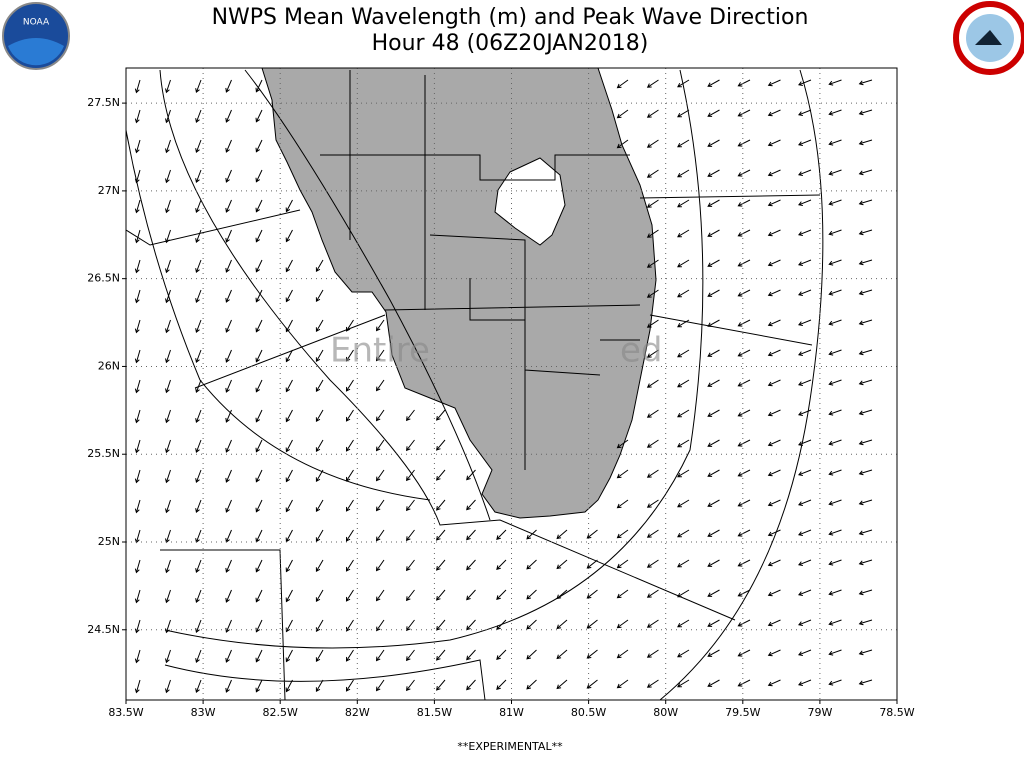  Describe the element at coordinates (109, 190) in the screenshot. I see `y-tick-label: 27N` at that location.